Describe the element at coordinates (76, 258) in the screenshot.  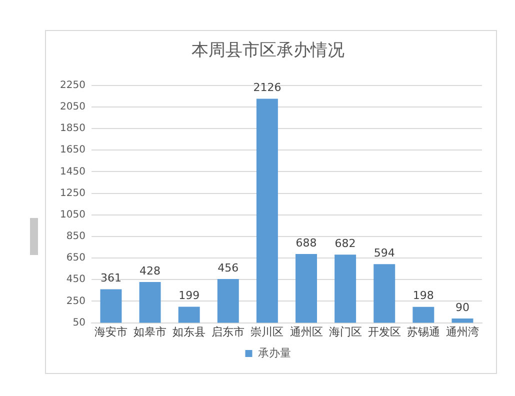
I see `y-tick-label: 650` at that location.